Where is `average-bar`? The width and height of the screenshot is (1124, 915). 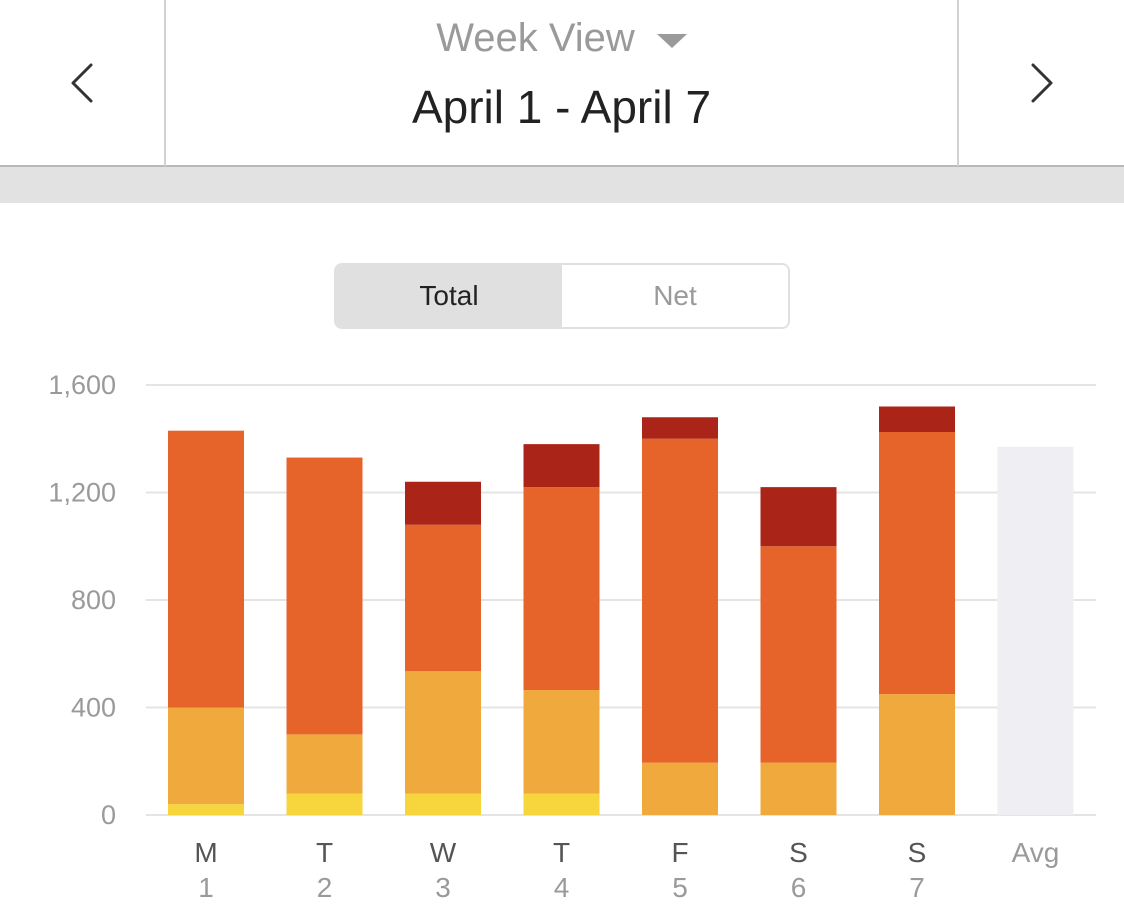
average-bar is located at coordinates (1035, 630).